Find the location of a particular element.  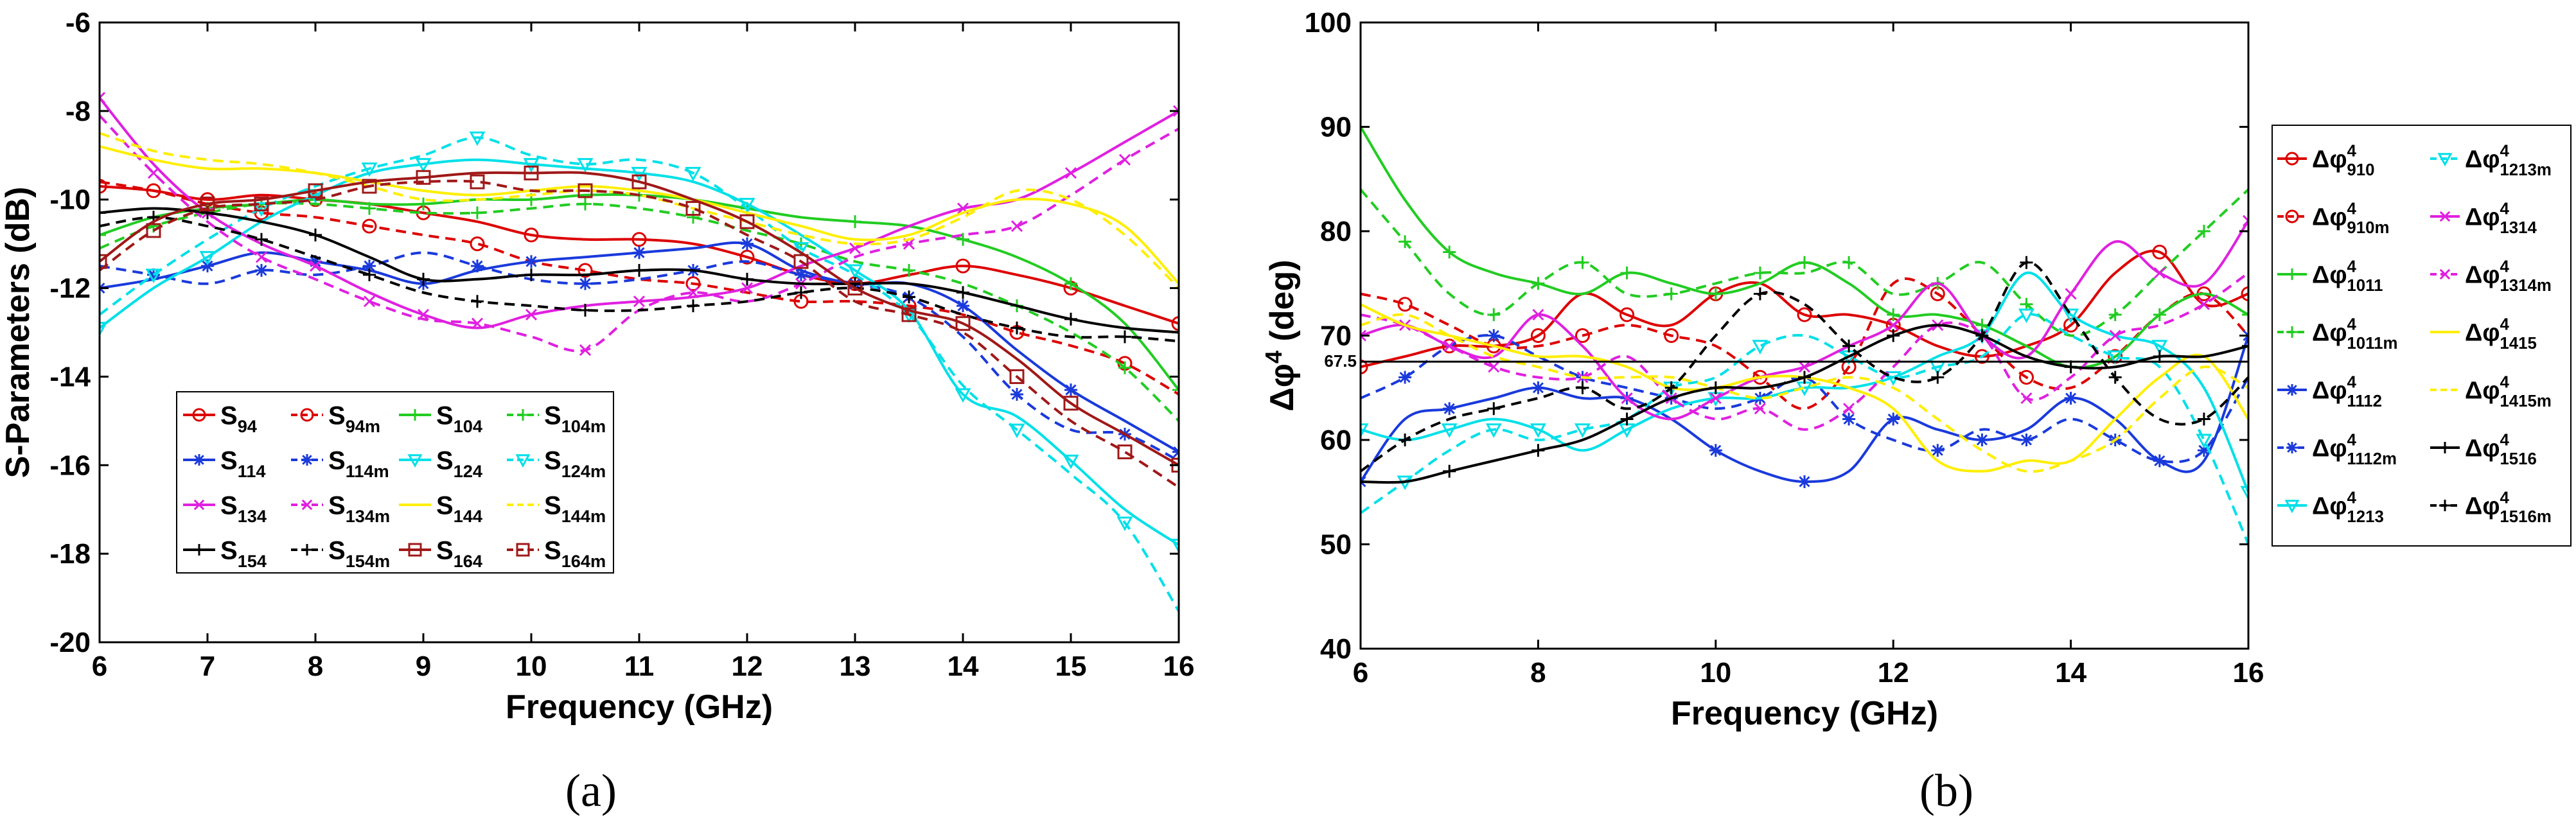

data-point-164m is located at coordinates (369, 187).